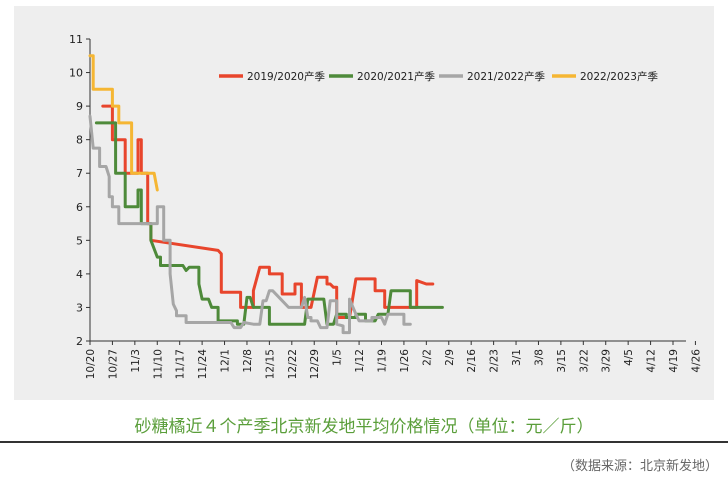  What do you see at coordinates (181, 364) in the screenshot?
I see `x-tick-label: 11/17` at bounding box center [181, 364].